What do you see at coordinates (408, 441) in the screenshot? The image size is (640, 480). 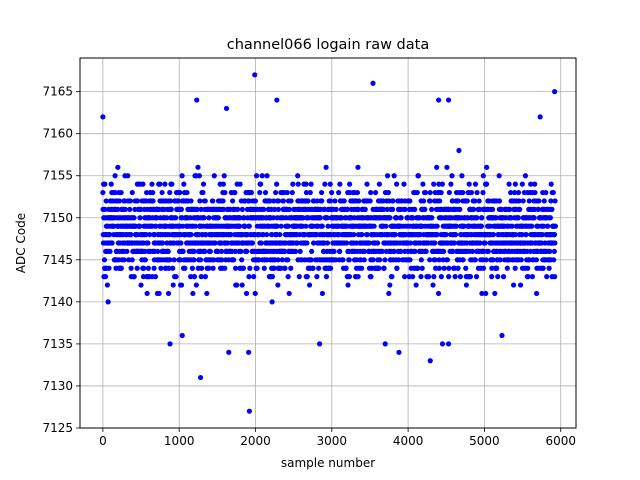 I see `x-tick-label: 4000` at bounding box center [408, 441].